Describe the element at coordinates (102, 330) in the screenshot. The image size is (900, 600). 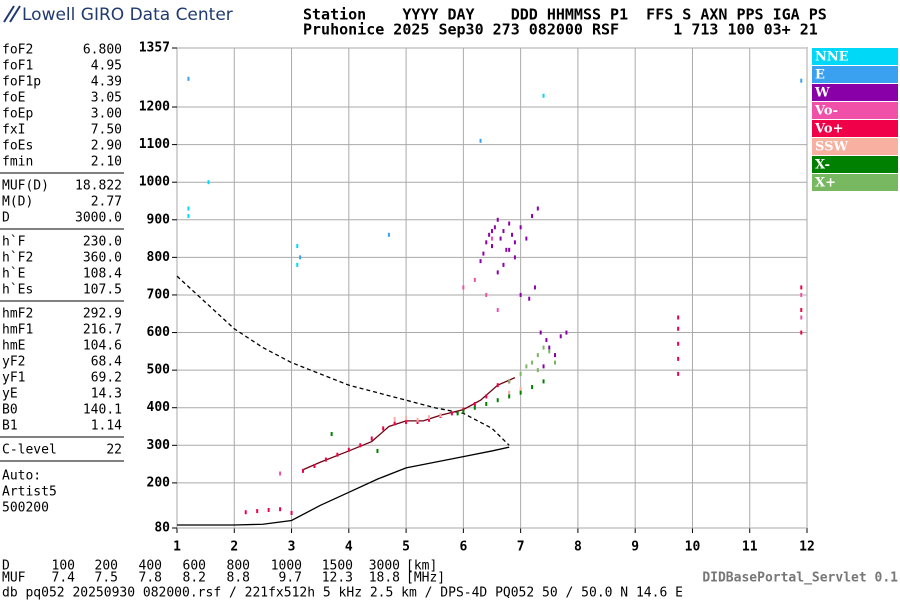
I see `param-value: 216.7` at that location.